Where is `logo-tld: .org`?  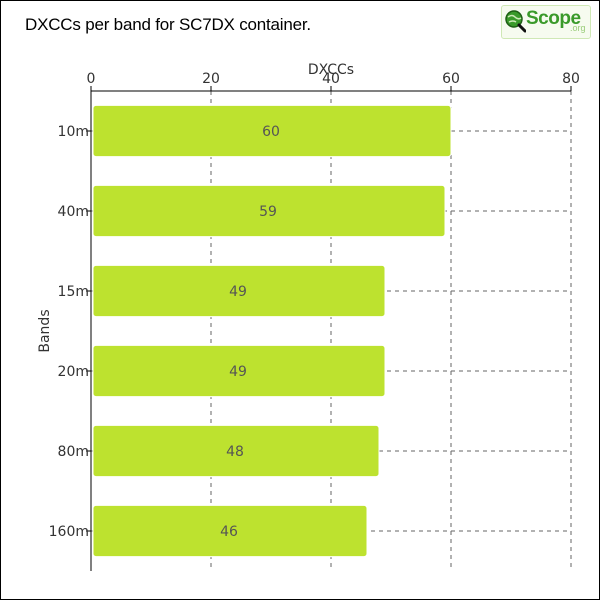 logo-tld: .org is located at coordinates (578, 28).